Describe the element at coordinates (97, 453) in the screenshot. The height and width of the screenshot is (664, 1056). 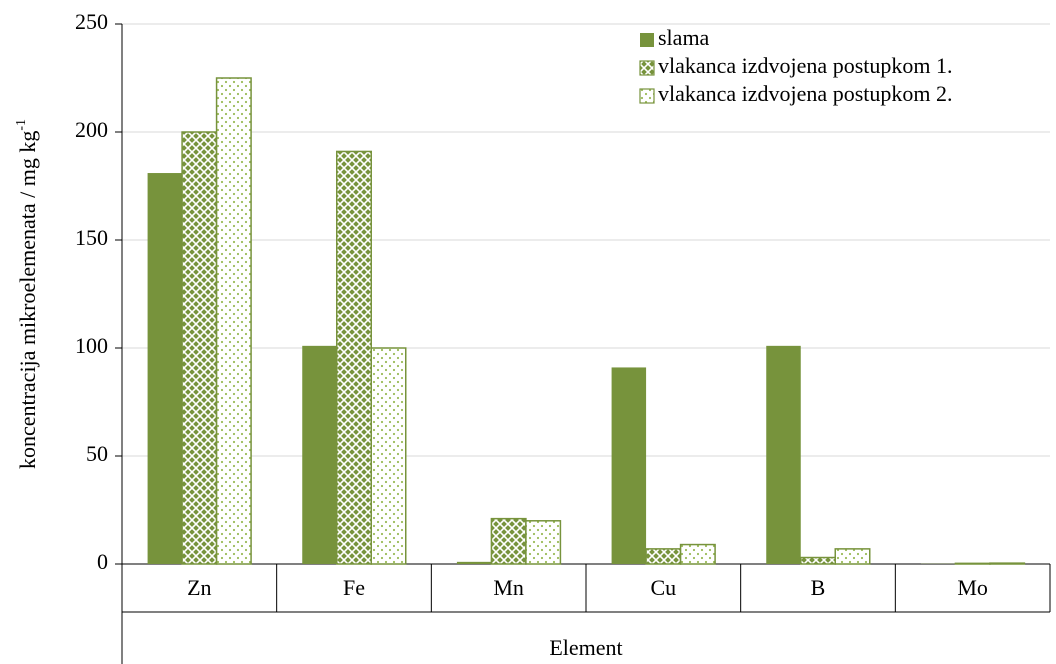
I see `y-tick-label: 50` at that location.